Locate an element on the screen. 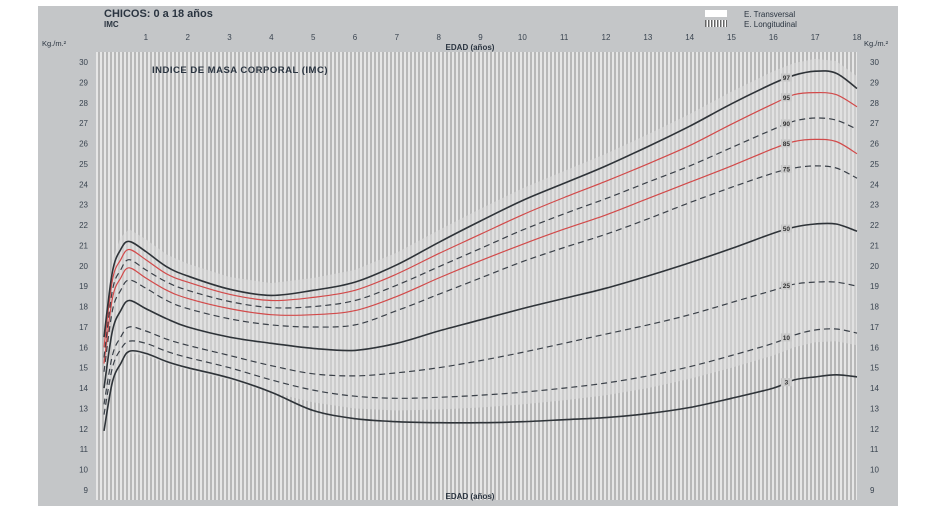 This screenshot has height=516, width=939. y-tick-label-right: 27 is located at coordinates (874, 123).